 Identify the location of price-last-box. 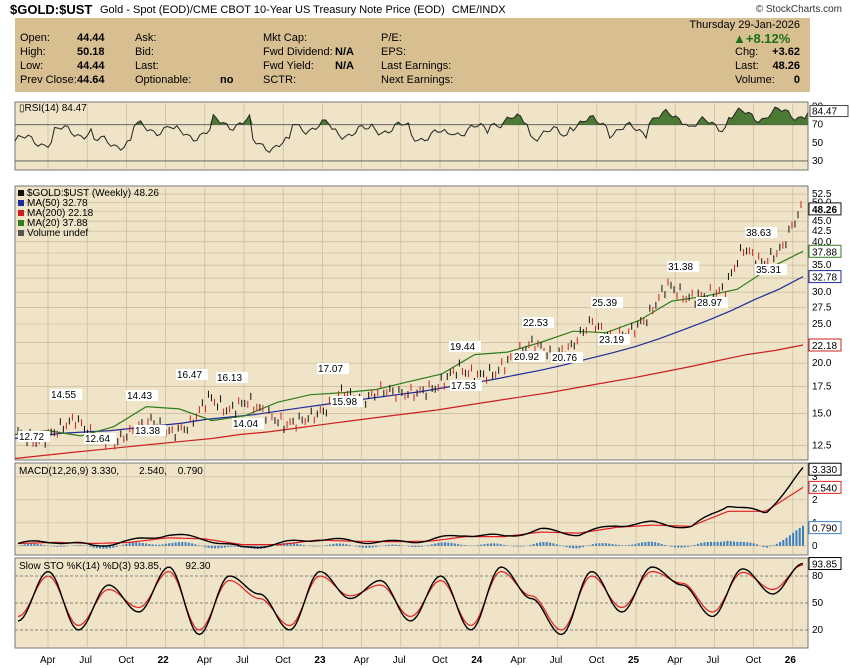
(825, 251).